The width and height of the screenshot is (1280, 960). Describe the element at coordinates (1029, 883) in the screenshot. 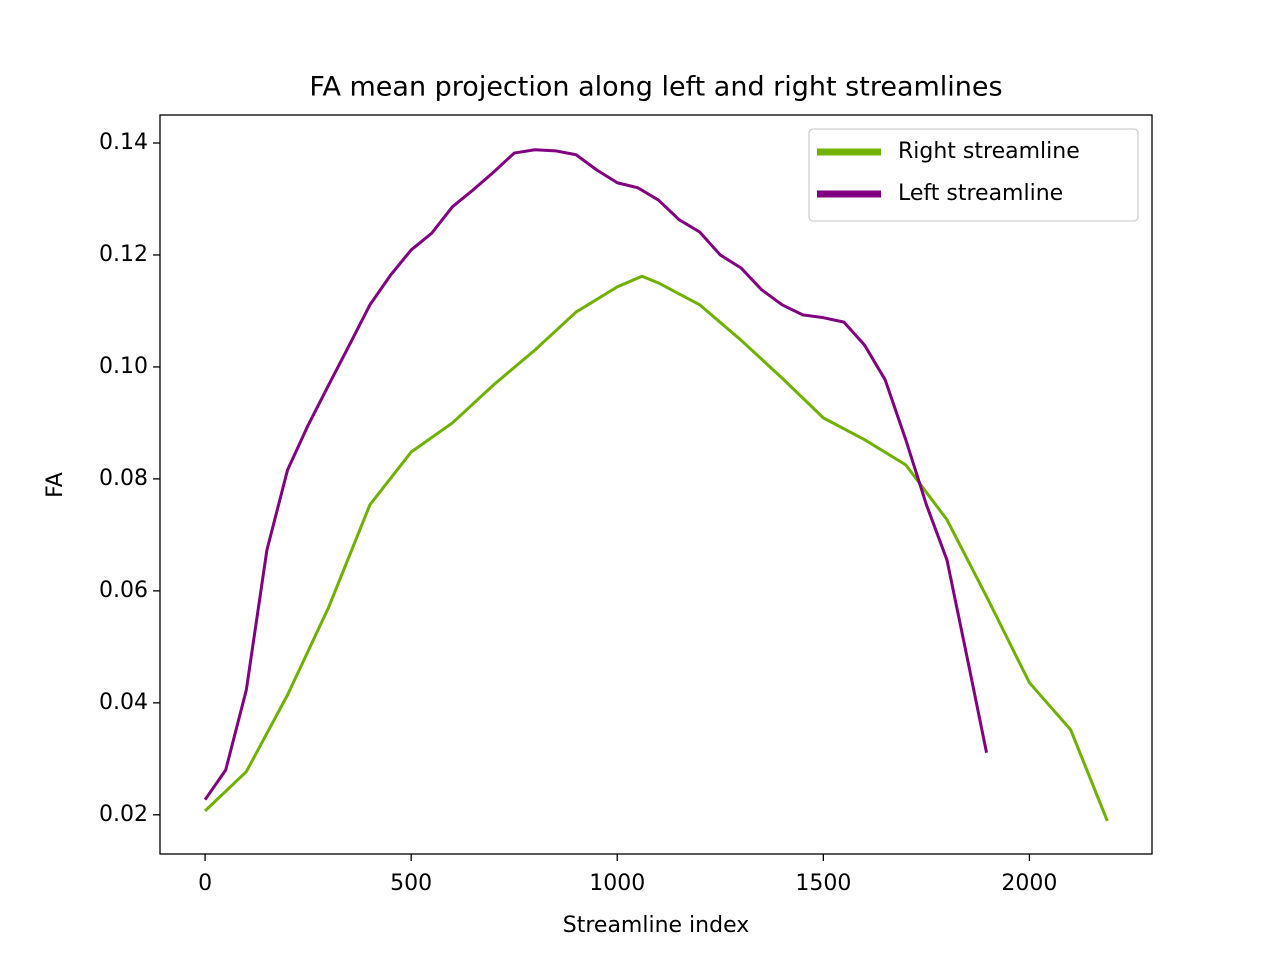

I see `x-tick-label: 2000` at that location.